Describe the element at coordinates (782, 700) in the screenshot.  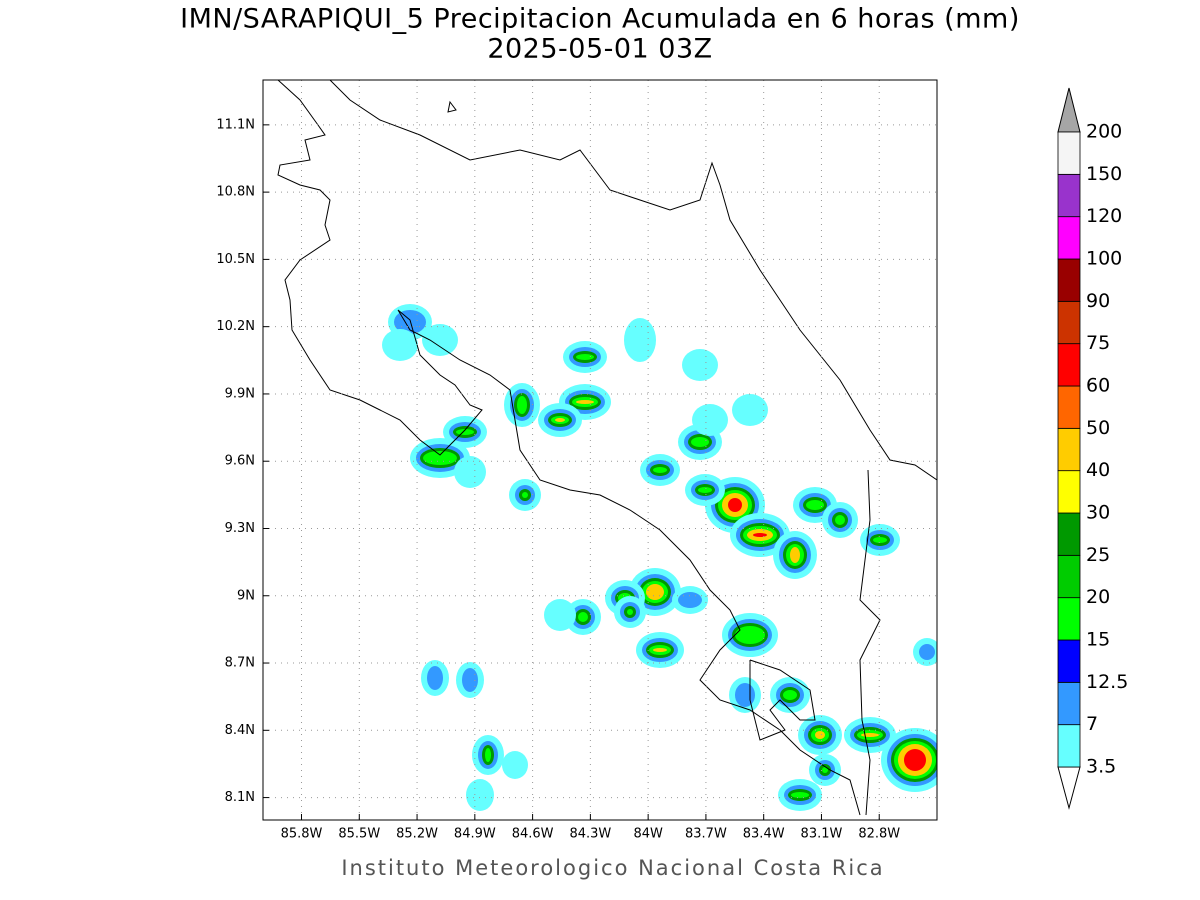
I see `osa-peninsula` at that location.